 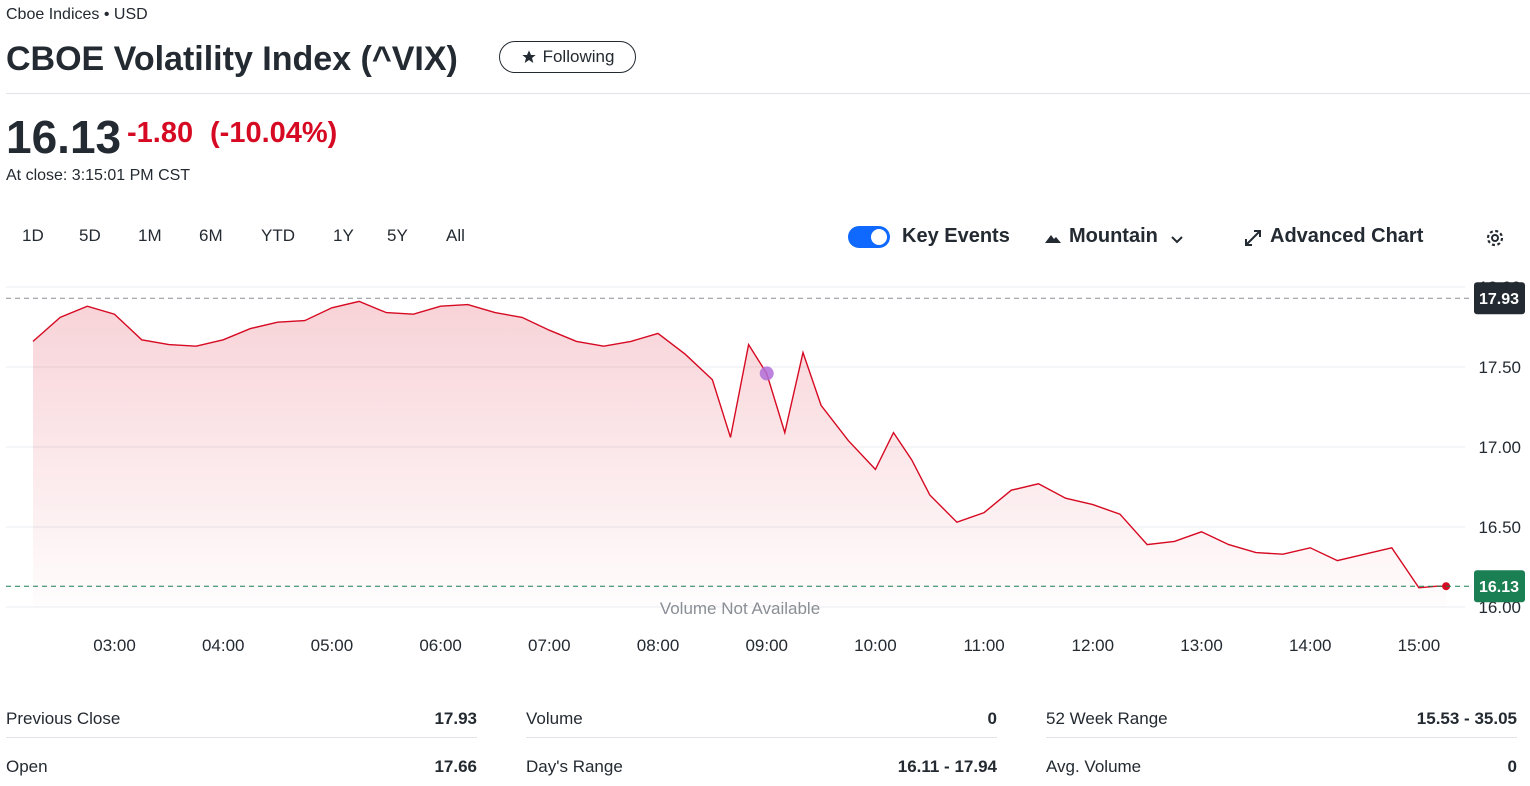 I want to click on range-button: 6M, so click(x=211, y=235).